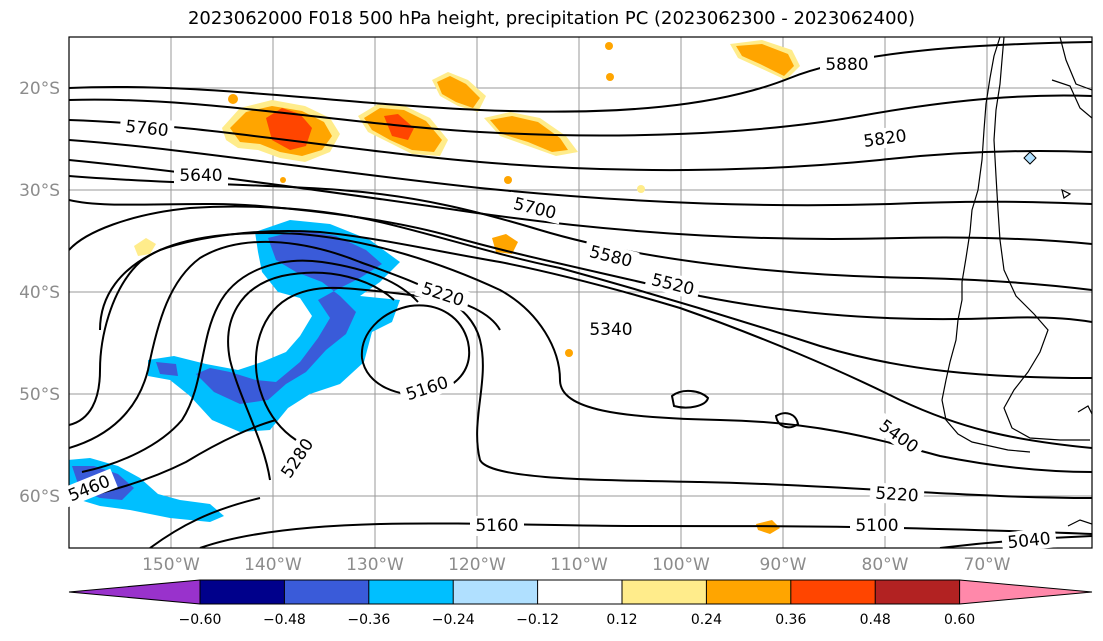 Image resolution: width=1103 pixels, height=641 pixels. What do you see at coordinates (453, 620) in the screenshot?
I see `colorbar-tick-label: −0.24` at bounding box center [453, 620].